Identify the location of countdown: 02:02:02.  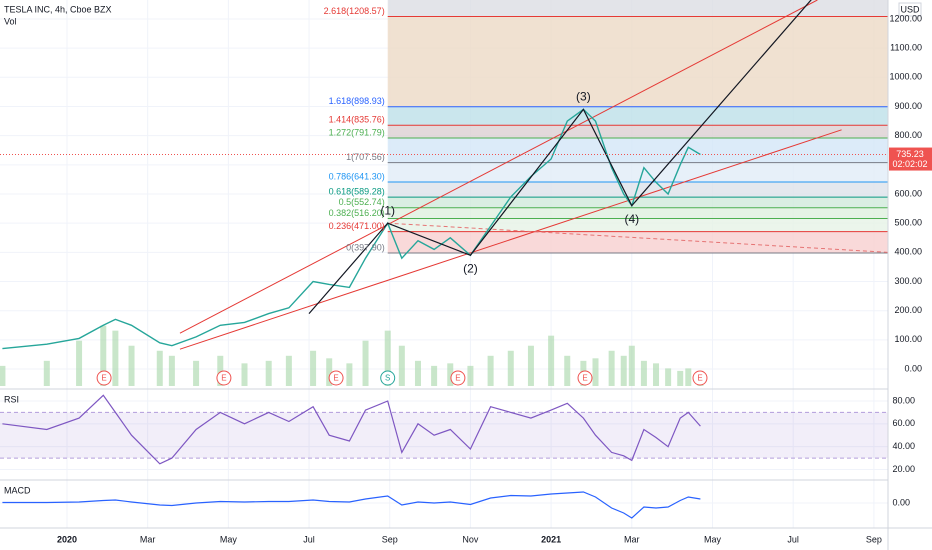
(909, 164).